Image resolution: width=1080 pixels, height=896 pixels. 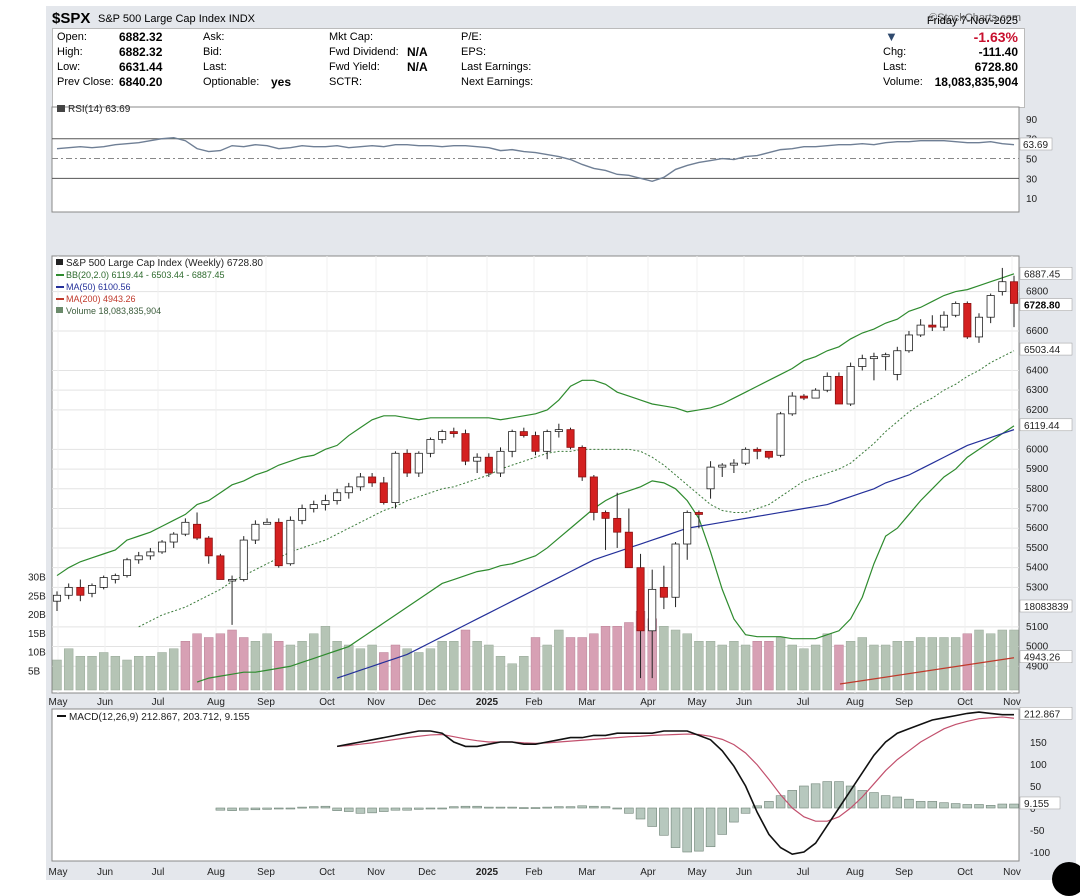 What do you see at coordinates (1033, 809) in the screenshot?
I see `macd-tick-label: 0` at bounding box center [1033, 809].